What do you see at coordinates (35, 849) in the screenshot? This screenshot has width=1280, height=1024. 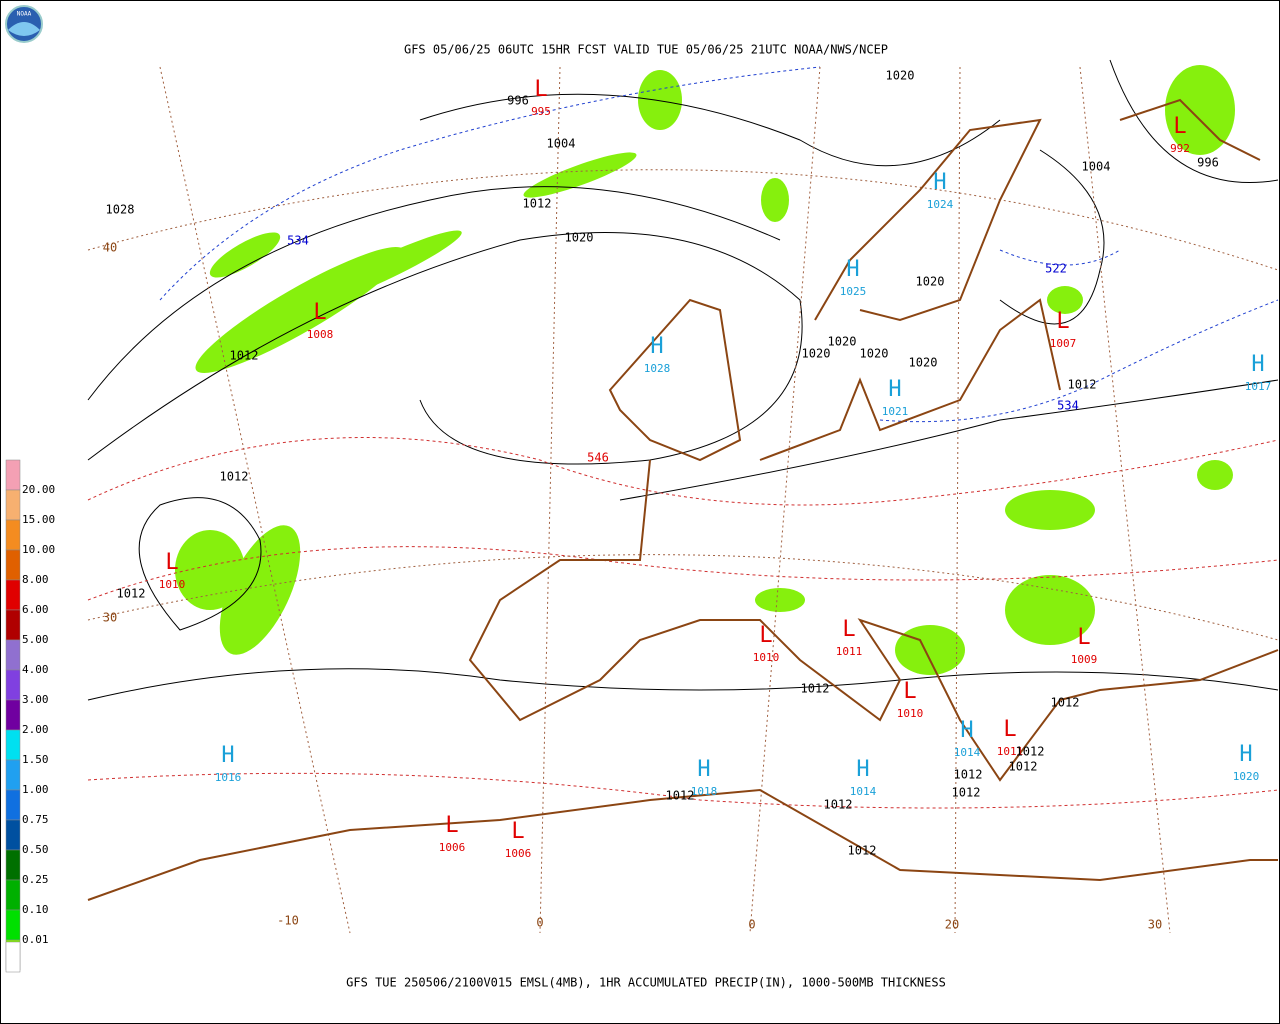 I see `legend-label: 0.50` at bounding box center [35, 849].